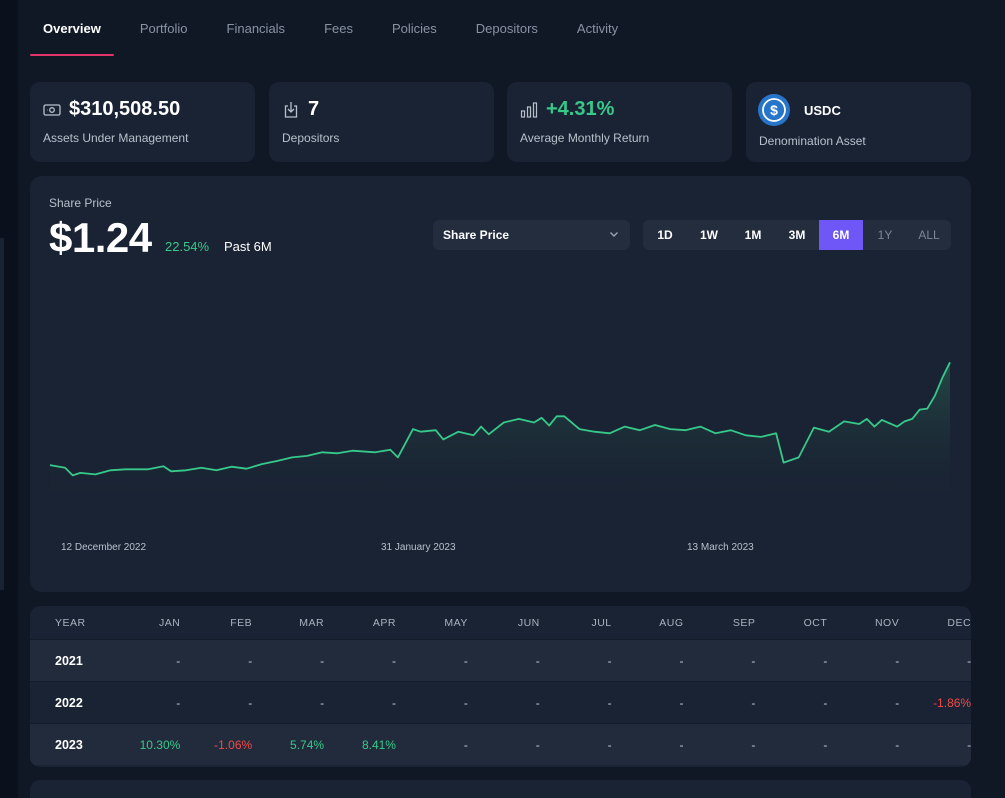 This screenshot has width=1005, height=798. I want to click on table-cell: 10.30%, so click(160, 744).